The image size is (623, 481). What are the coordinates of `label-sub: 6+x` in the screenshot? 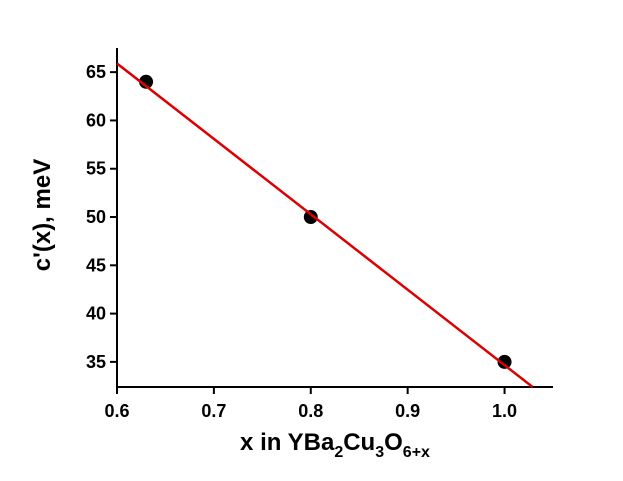 It's located at (416, 452).